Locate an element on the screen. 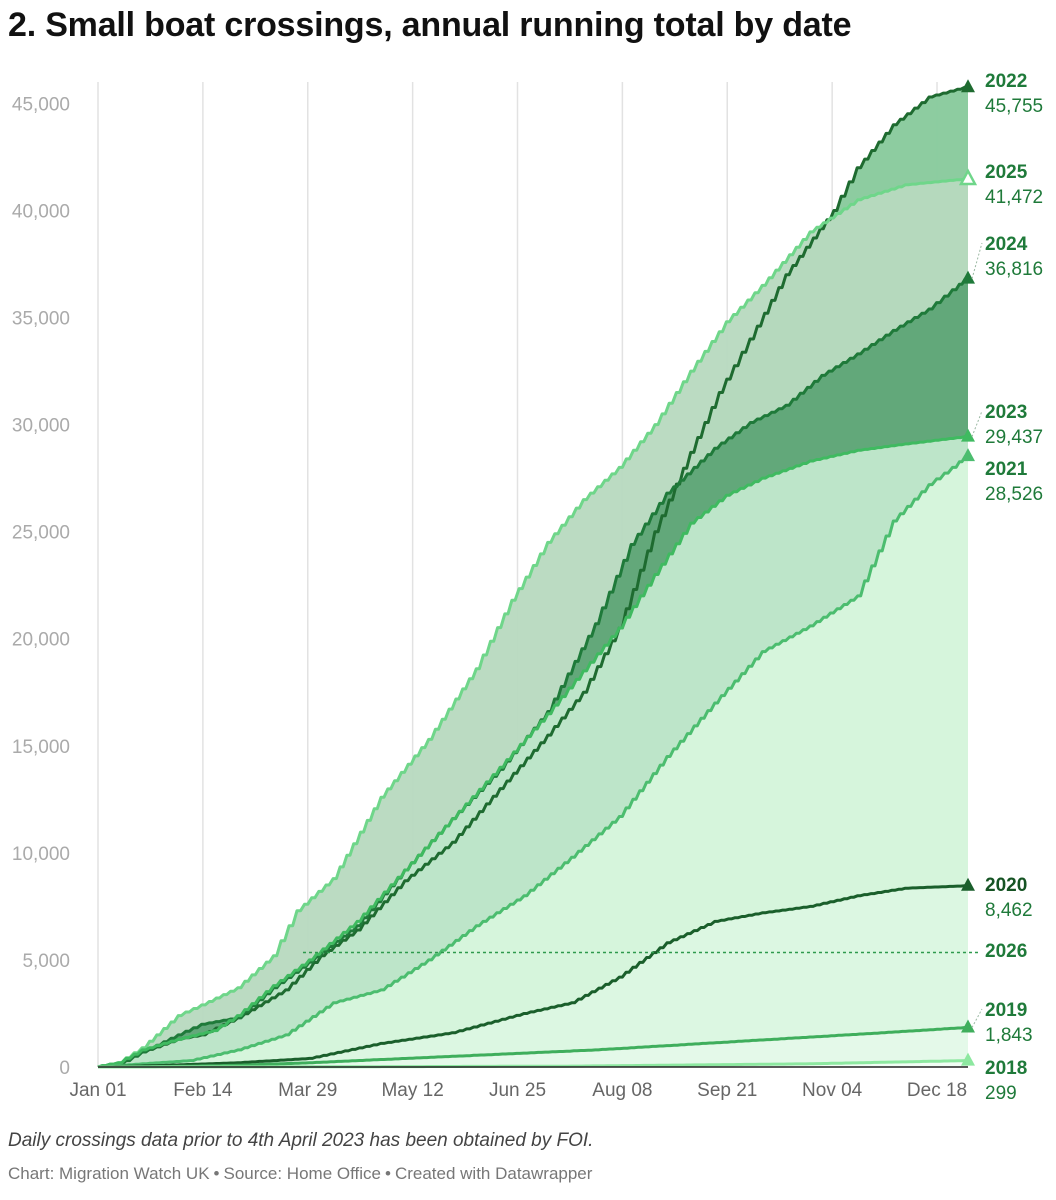 Image resolution: width=1056 pixels, height=1200 pixels. marker-2018 is located at coordinates (968, 1059).